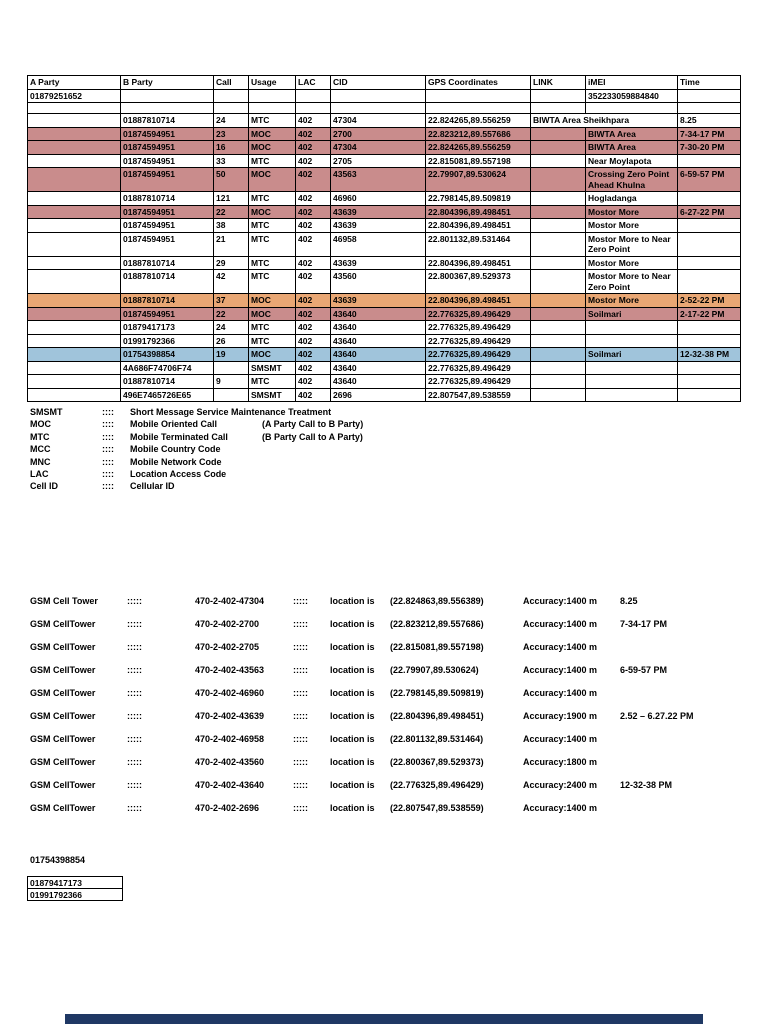 The height and width of the screenshot is (1024, 768). Describe the element at coordinates (230, 716) in the screenshot. I see `tower-id: 470-2-402-43639` at that location.